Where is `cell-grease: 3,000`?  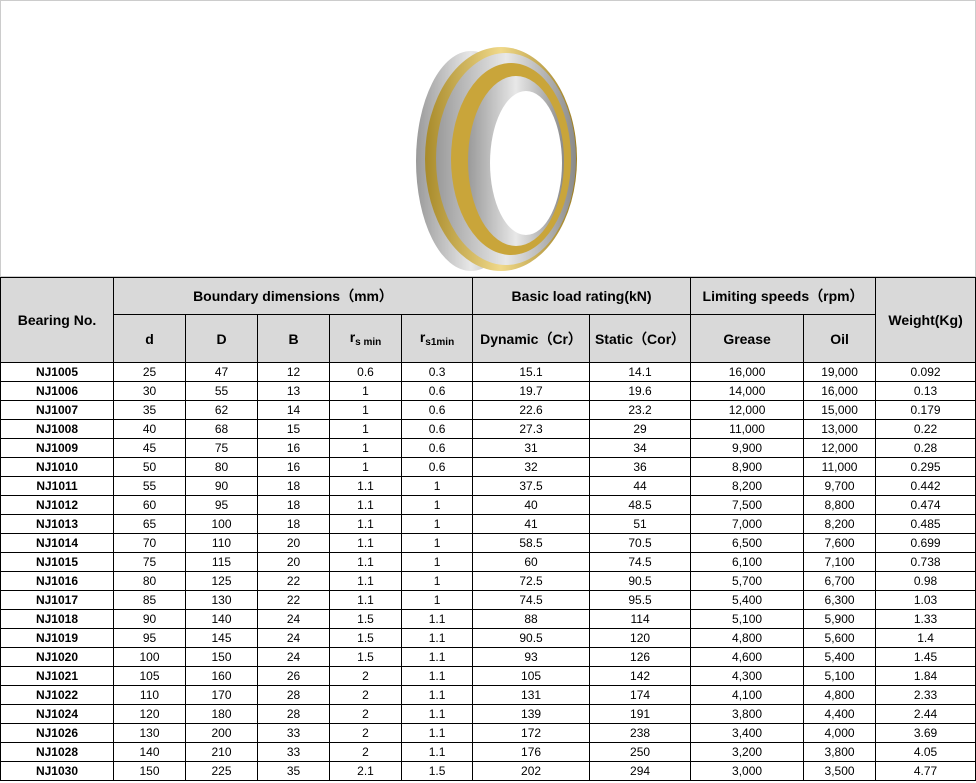 cell-grease: 3,000 is located at coordinates (747, 771).